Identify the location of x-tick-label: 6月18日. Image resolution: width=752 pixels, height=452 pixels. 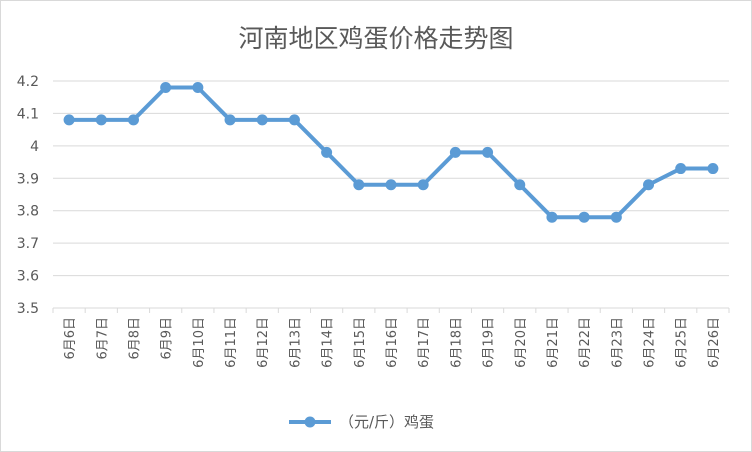
(456, 342).